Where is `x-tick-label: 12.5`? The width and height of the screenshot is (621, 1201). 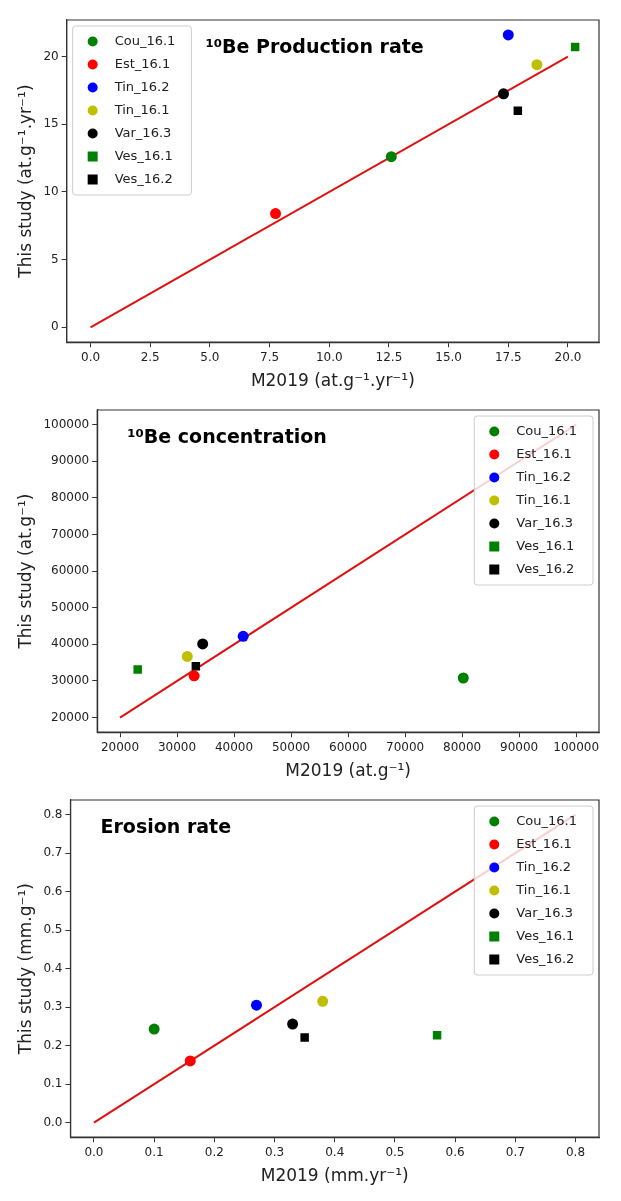
x-tick-label: 12.5 is located at coordinates (389, 356).